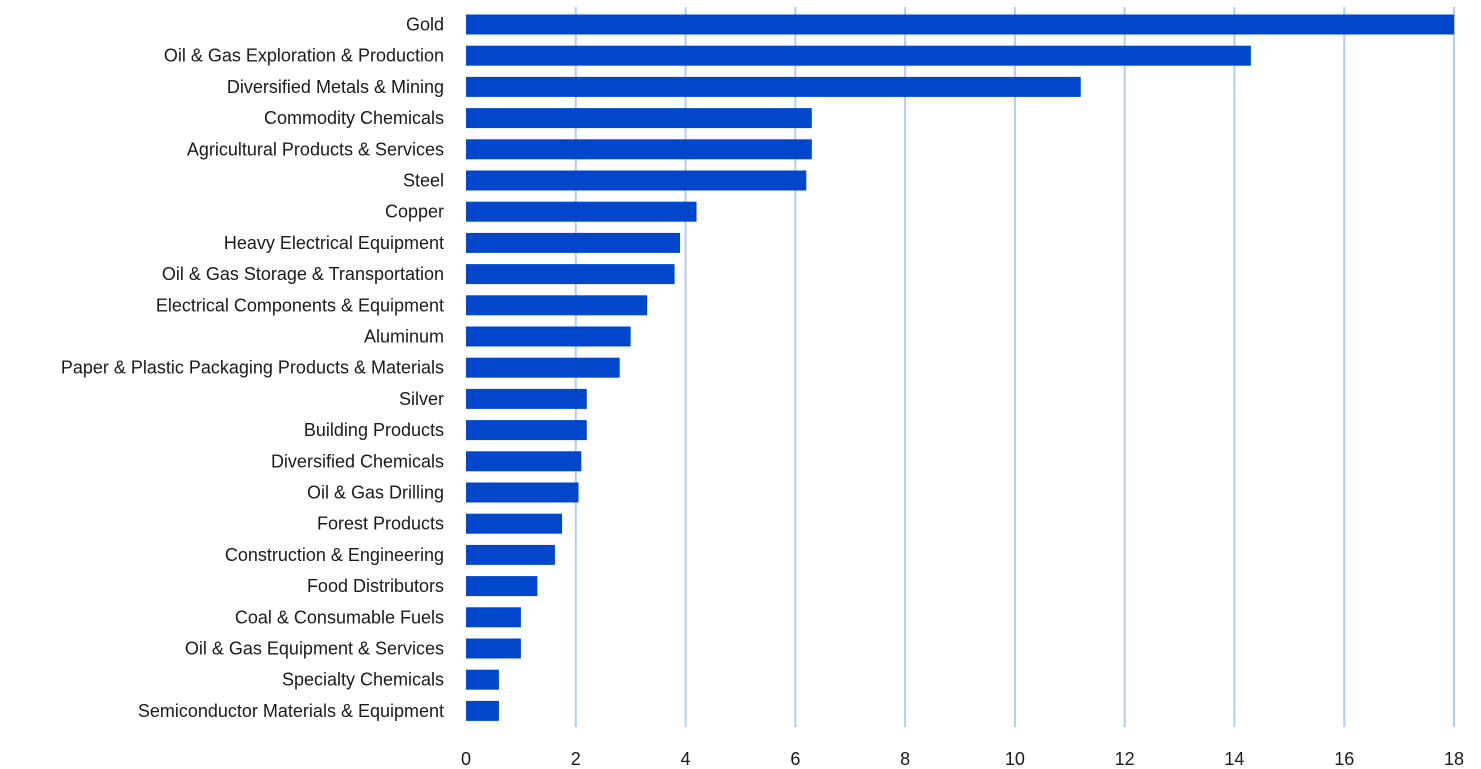  Describe the element at coordinates (404, 337) in the screenshot. I see `category-label: Aluminum` at that location.